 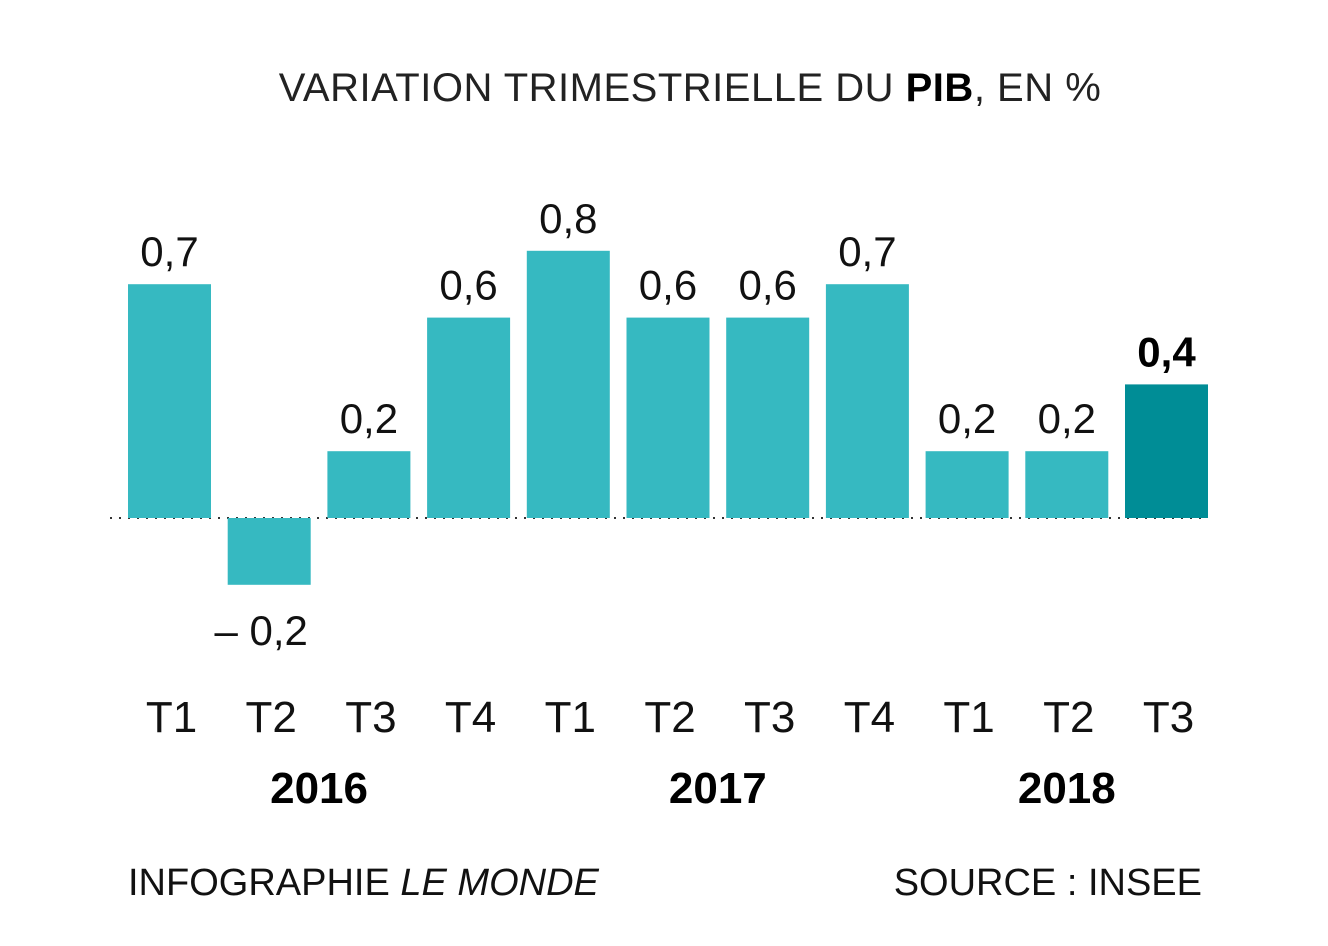 I want to click on quarter-label-1: T2, so click(x=271, y=717).